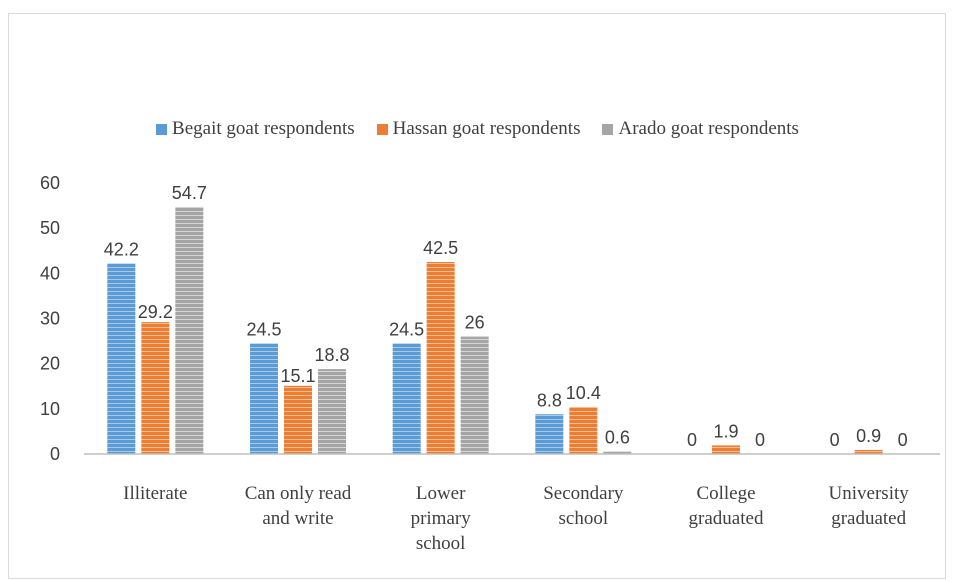 Image resolution: width=955 pixels, height=581 pixels. Describe the element at coordinates (406, 329) in the screenshot. I see `data-label-begait-2: 24.5` at that location.